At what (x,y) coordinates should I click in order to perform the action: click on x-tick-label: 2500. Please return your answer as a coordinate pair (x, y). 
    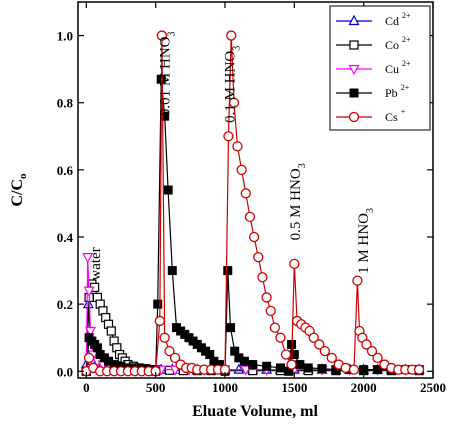
    Looking at the image, I should click on (433, 387).